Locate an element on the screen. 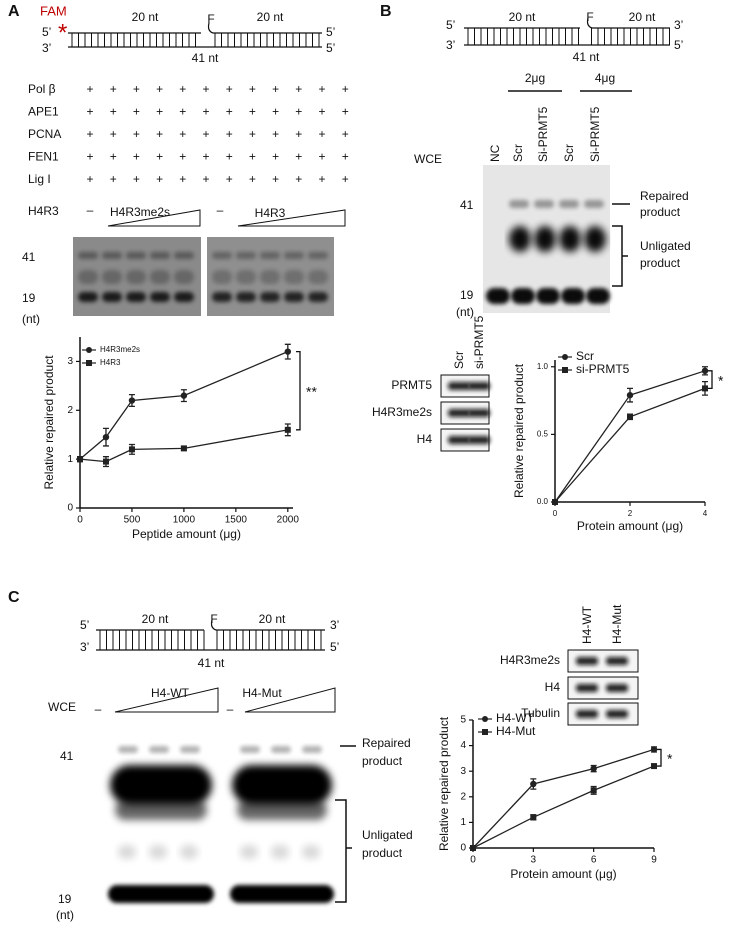 Image resolution: width=740 pixels, height=941 pixels. x-tick-label: 4 is located at coordinates (705, 513).